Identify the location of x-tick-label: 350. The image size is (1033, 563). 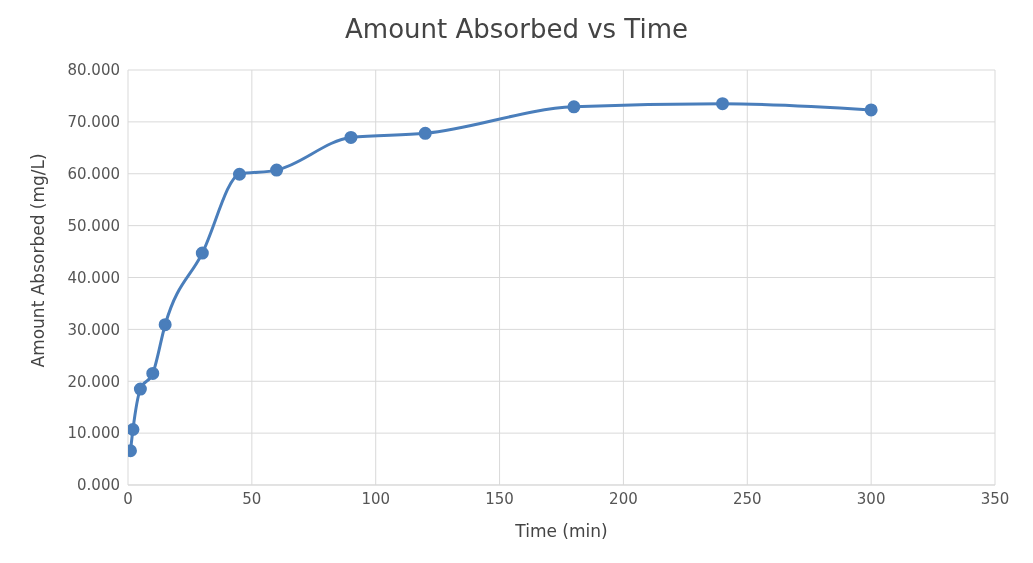
(995, 498).